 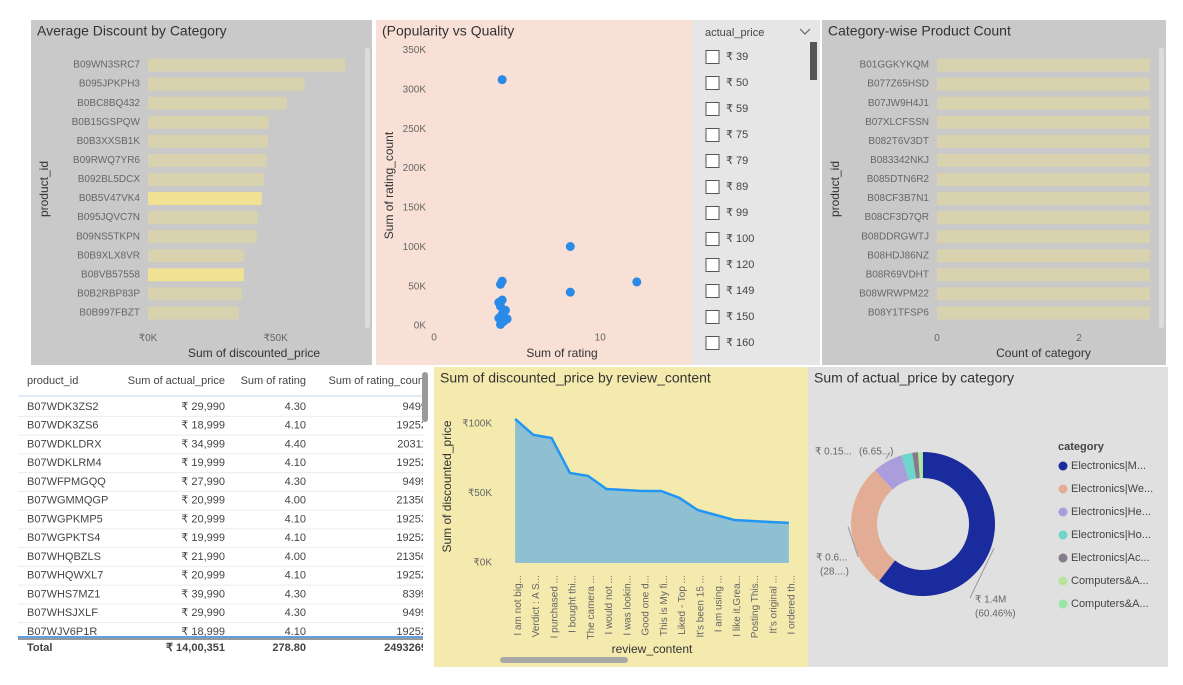 I want to click on total-cell: ₹ 14,00,351, so click(x=195, y=648).